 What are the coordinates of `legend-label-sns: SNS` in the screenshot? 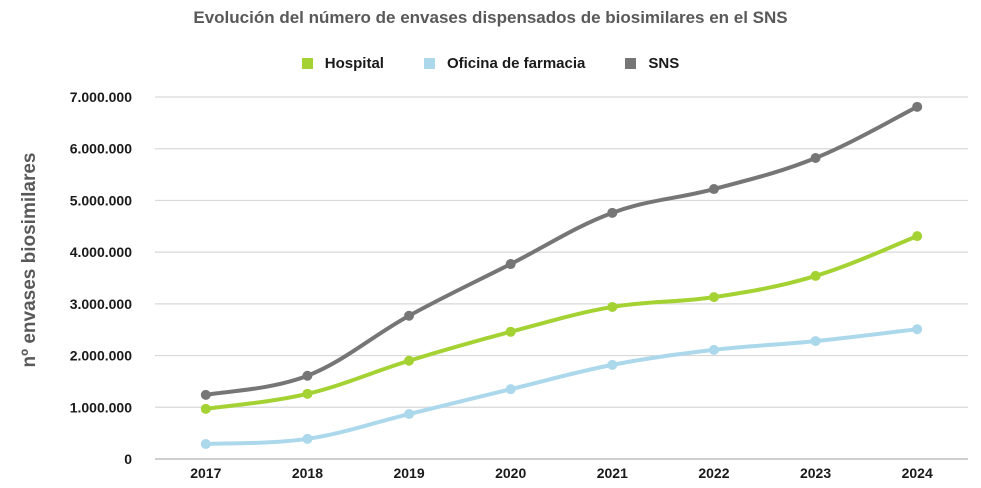 It's located at (664, 63).